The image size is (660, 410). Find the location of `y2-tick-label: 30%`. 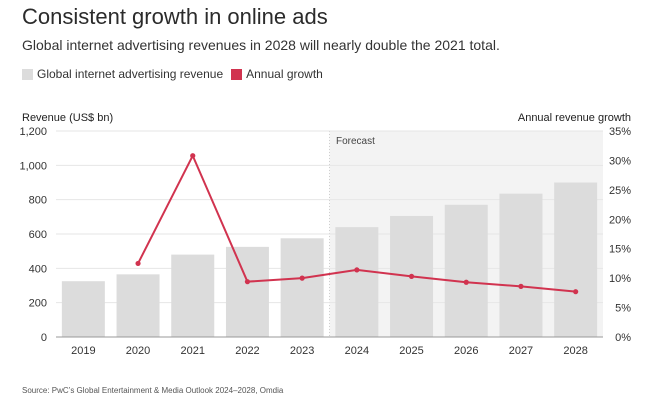

y2-tick-label: 30% is located at coordinates (620, 161).